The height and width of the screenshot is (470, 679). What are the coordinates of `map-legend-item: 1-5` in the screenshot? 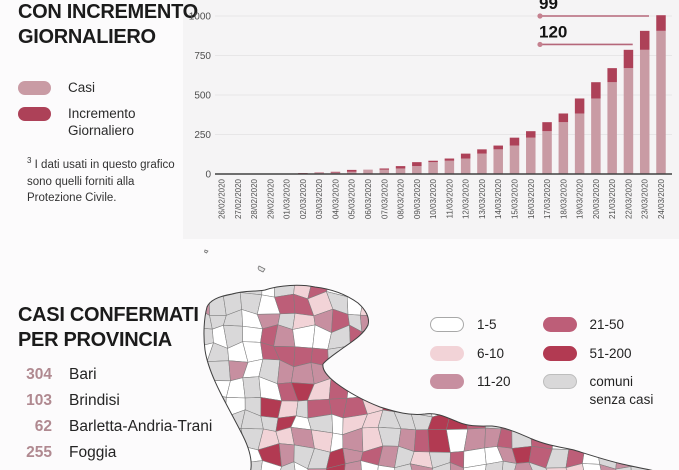 It's located at (470, 325).